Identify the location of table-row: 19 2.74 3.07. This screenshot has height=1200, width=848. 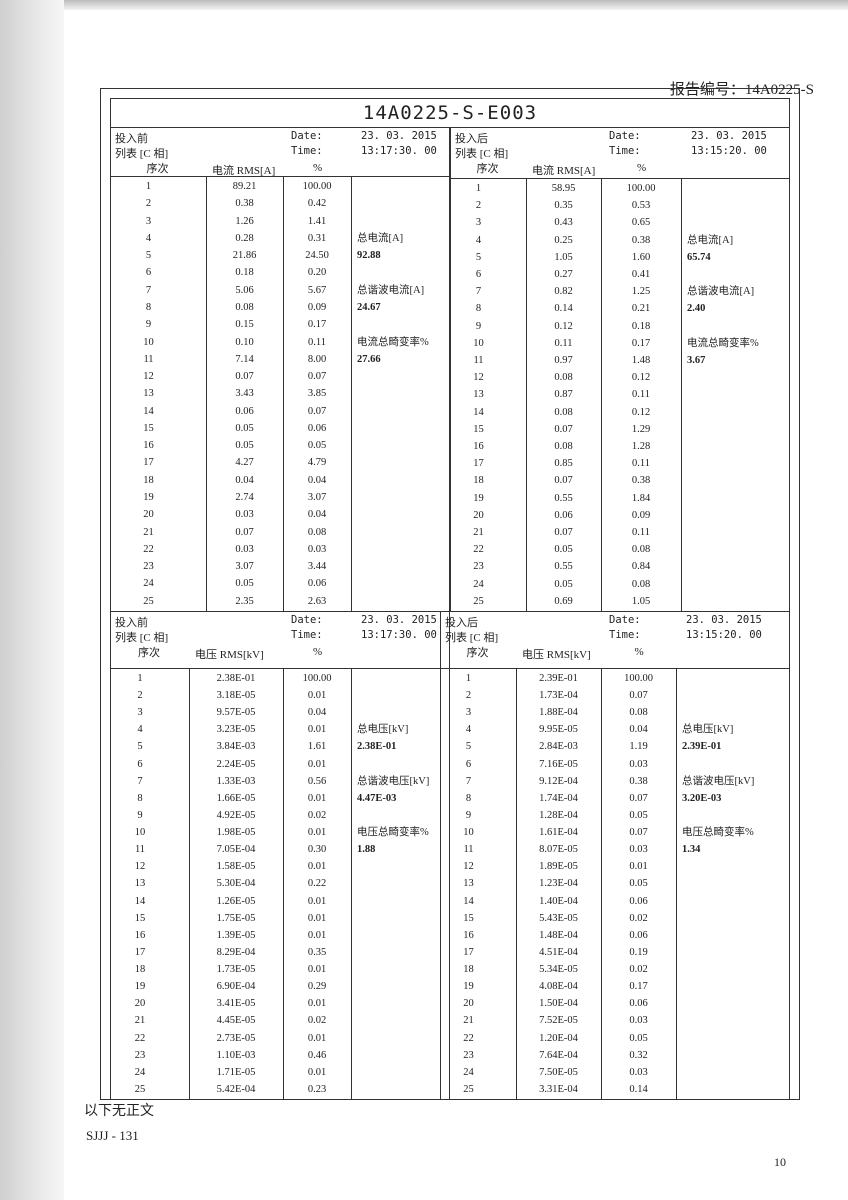
(280, 497).